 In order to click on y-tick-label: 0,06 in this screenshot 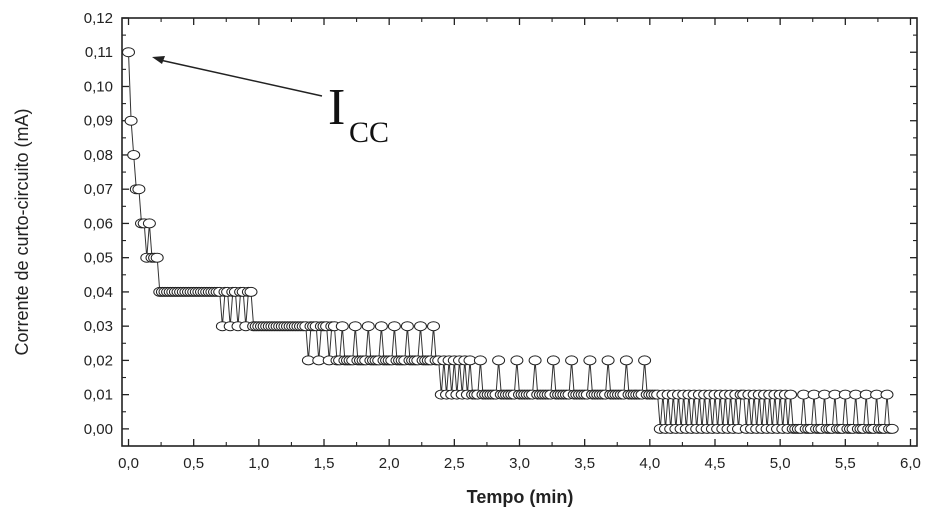, I will do `click(98, 223)`.